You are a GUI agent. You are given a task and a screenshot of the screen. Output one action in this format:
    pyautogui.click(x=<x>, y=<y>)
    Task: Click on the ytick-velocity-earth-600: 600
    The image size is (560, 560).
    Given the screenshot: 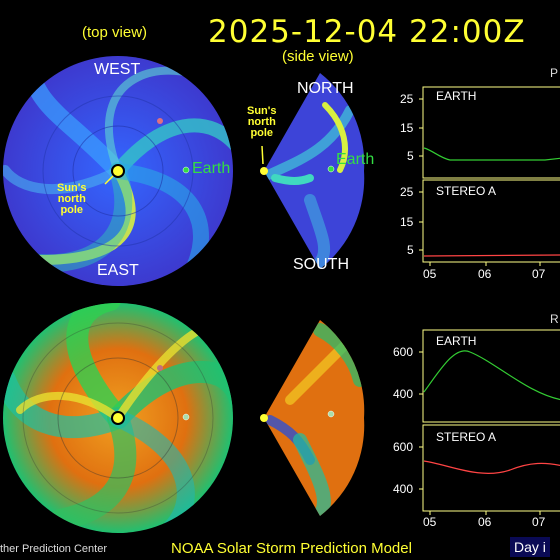 What is the action you would take?
    pyautogui.click(x=403, y=352)
    